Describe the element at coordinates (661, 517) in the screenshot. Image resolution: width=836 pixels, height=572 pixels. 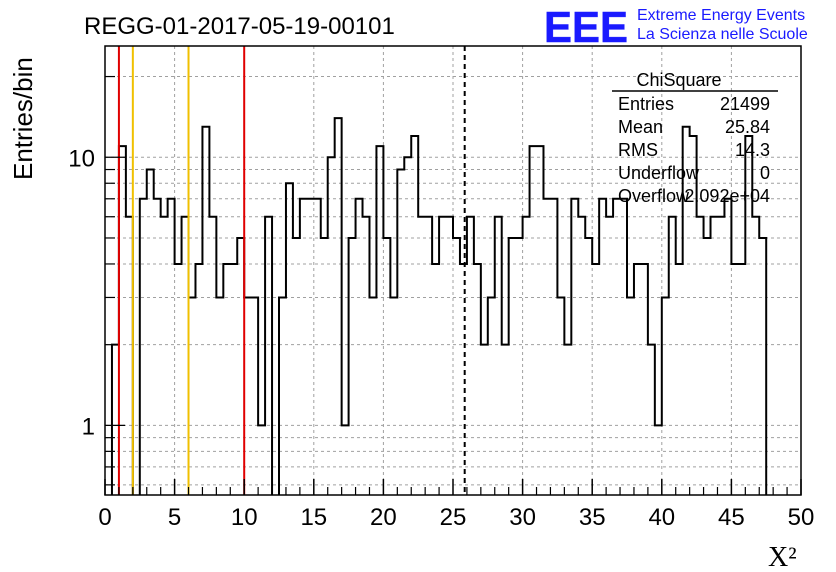
I see `x-tick-label: 40` at that location.